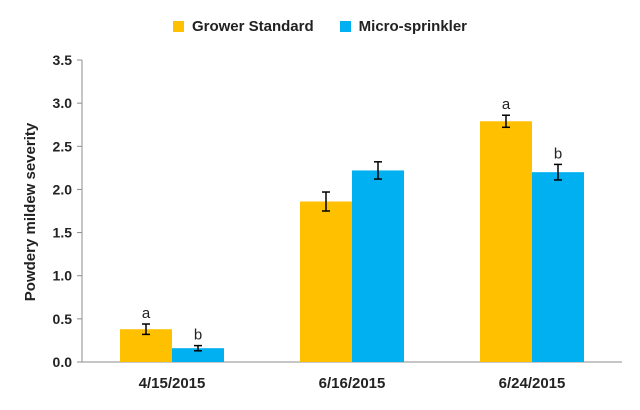 The width and height of the screenshot is (640, 410). I want to click on x-tick-label: 4/15/2015, so click(172, 383).